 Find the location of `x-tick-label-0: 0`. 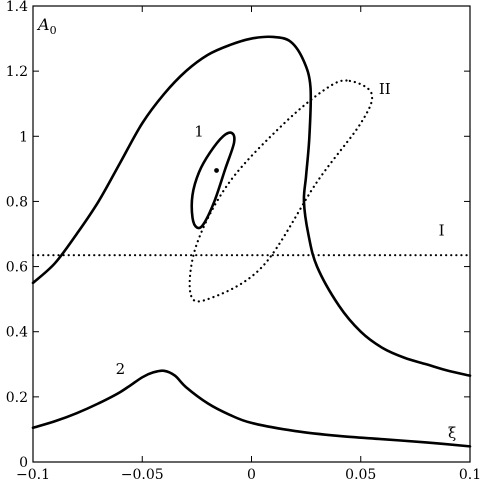

x-tick-label-0: 0 is located at coordinates (251, 475).